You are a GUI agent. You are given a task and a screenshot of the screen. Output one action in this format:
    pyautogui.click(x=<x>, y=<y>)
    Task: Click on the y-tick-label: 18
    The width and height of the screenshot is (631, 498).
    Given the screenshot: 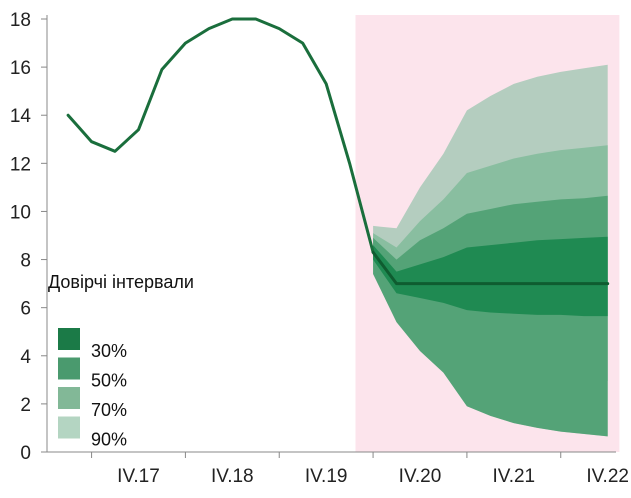 What is the action you would take?
    pyautogui.click(x=20, y=20)
    